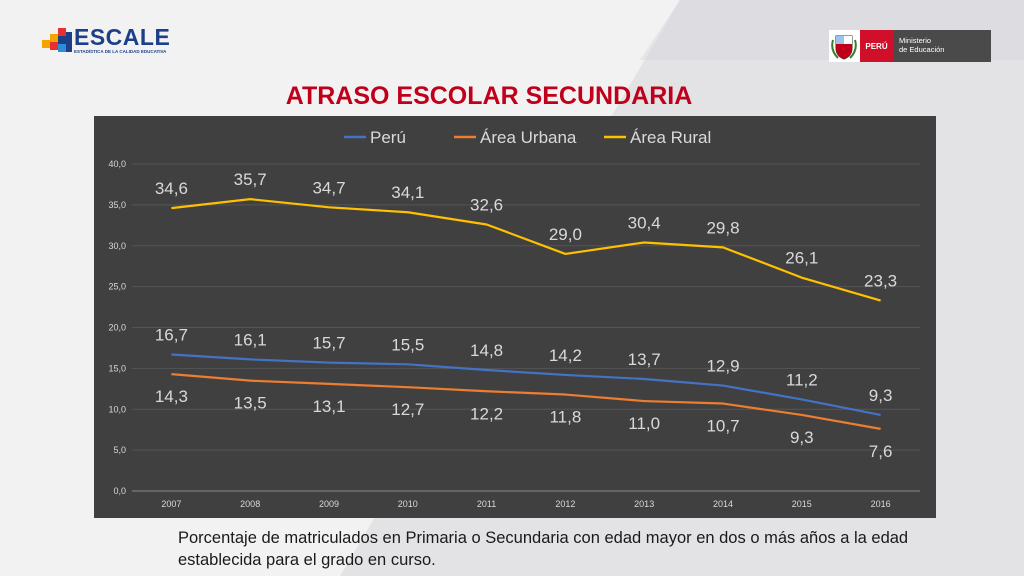 This screenshot has width=1024, height=576. What do you see at coordinates (915, 40) in the screenshot?
I see `ministry-name-line1: Ministerio` at bounding box center [915, 40].